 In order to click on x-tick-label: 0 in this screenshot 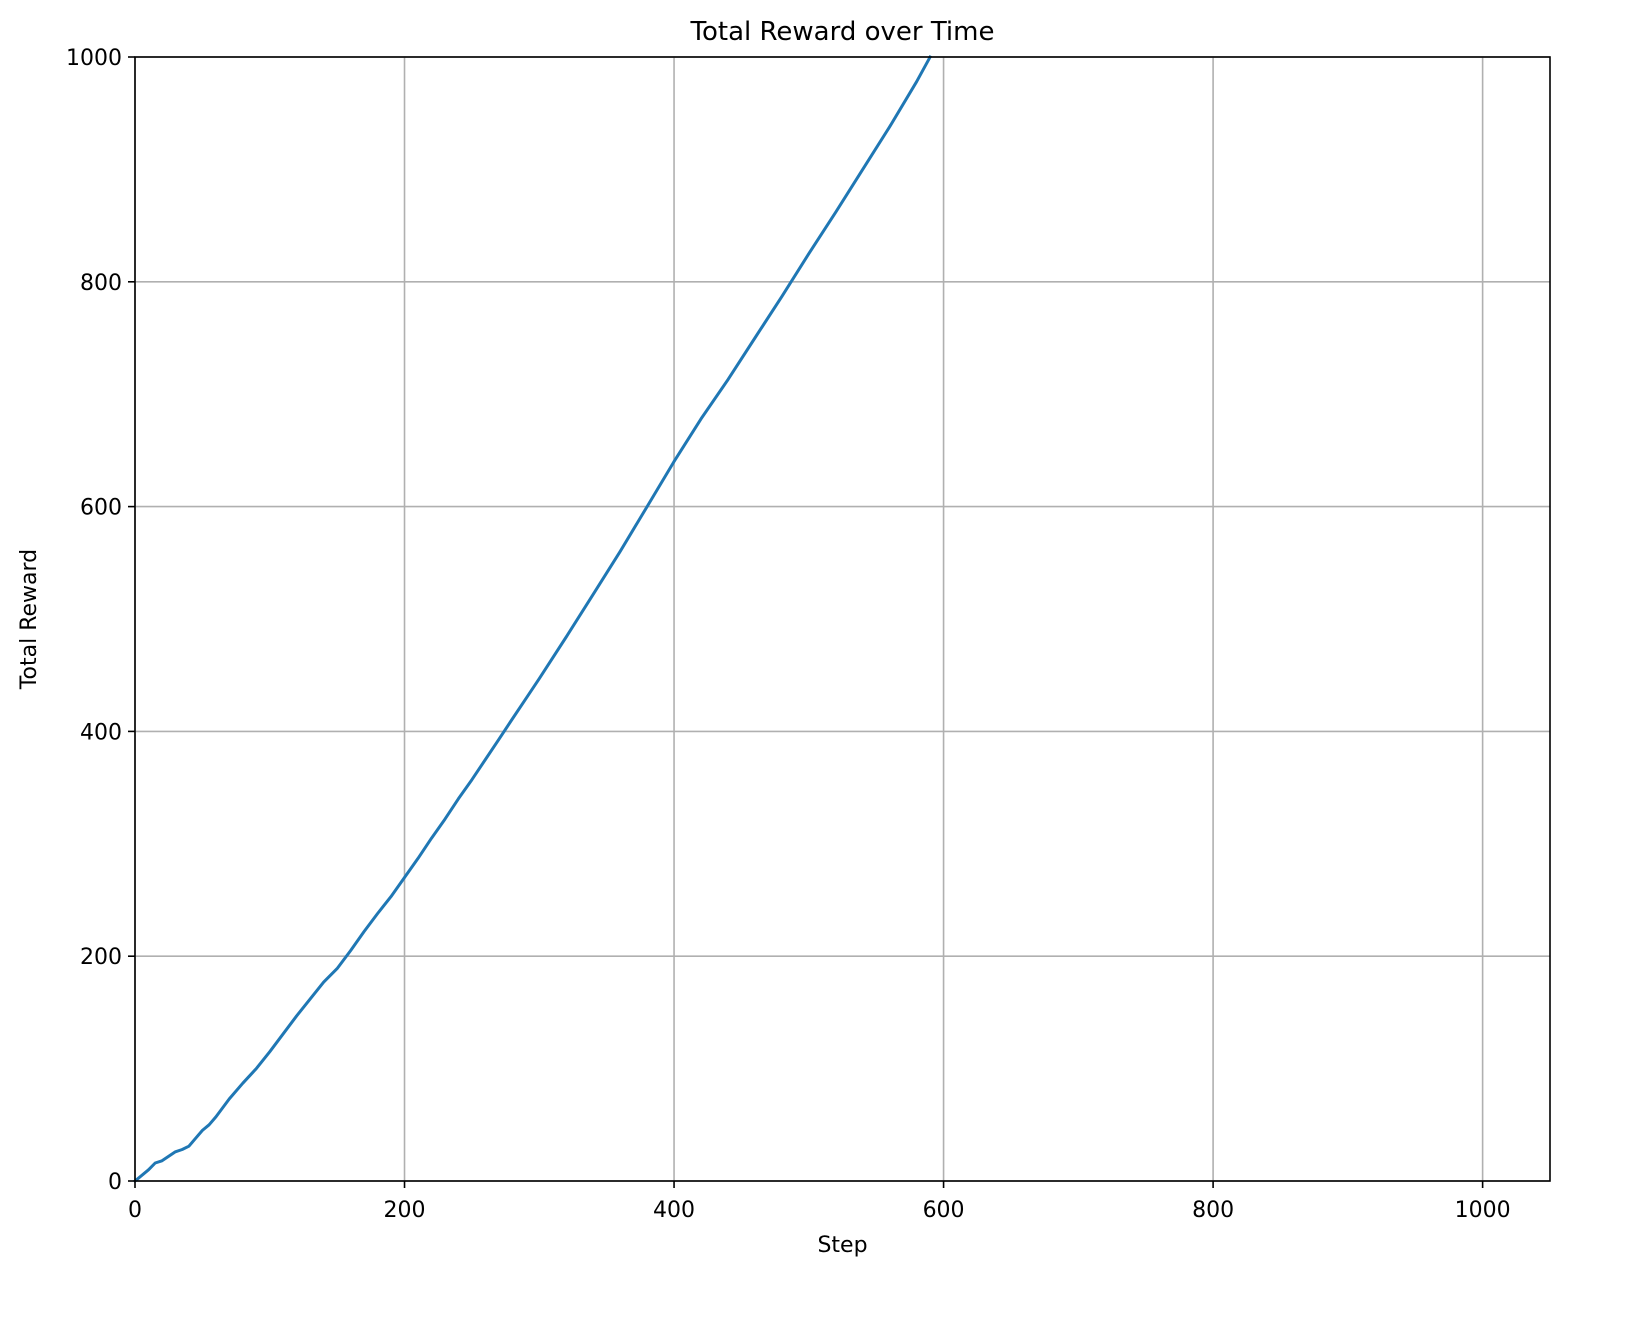, I will do `click(135, 1210)`.